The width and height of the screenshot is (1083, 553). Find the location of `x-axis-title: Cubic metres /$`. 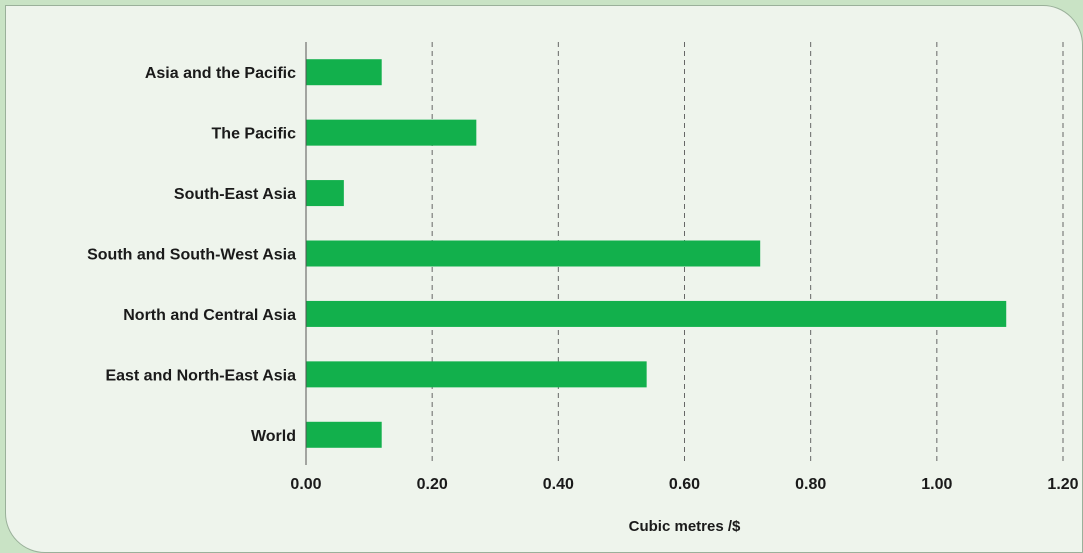

x-axis-title: Cubic metres /$ is located at coordinates (685, 526).